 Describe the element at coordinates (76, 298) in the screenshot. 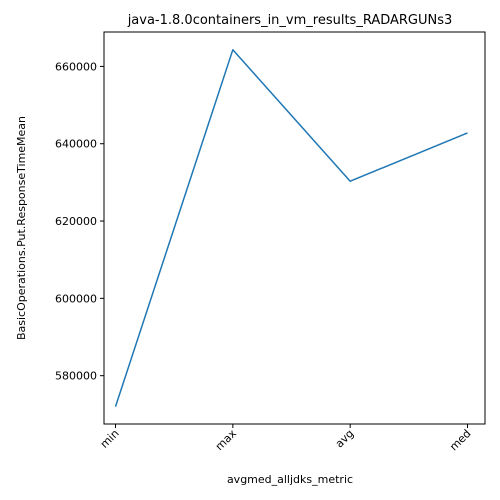

I see `y-tick-label: 600000` at that location.